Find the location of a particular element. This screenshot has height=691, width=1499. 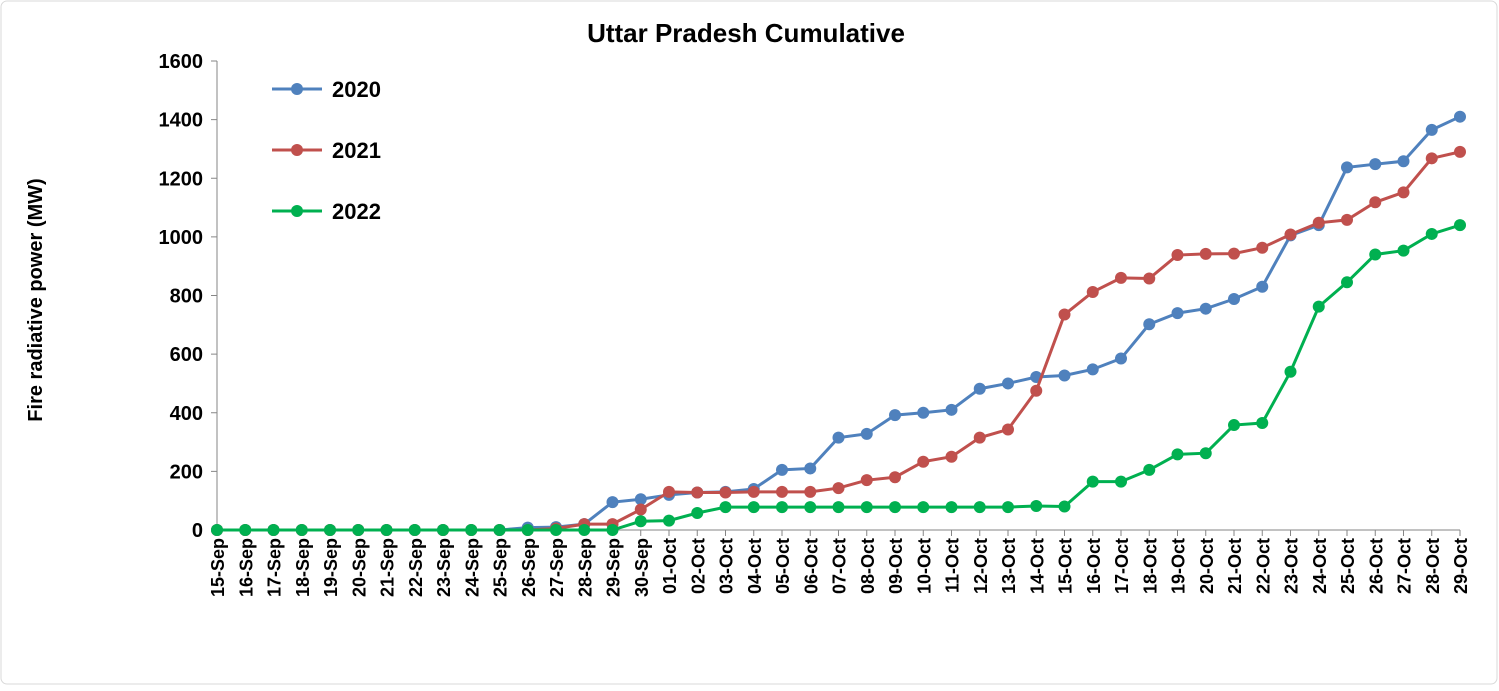

y-tick-label: 400 is located at coordinates (186, 414).